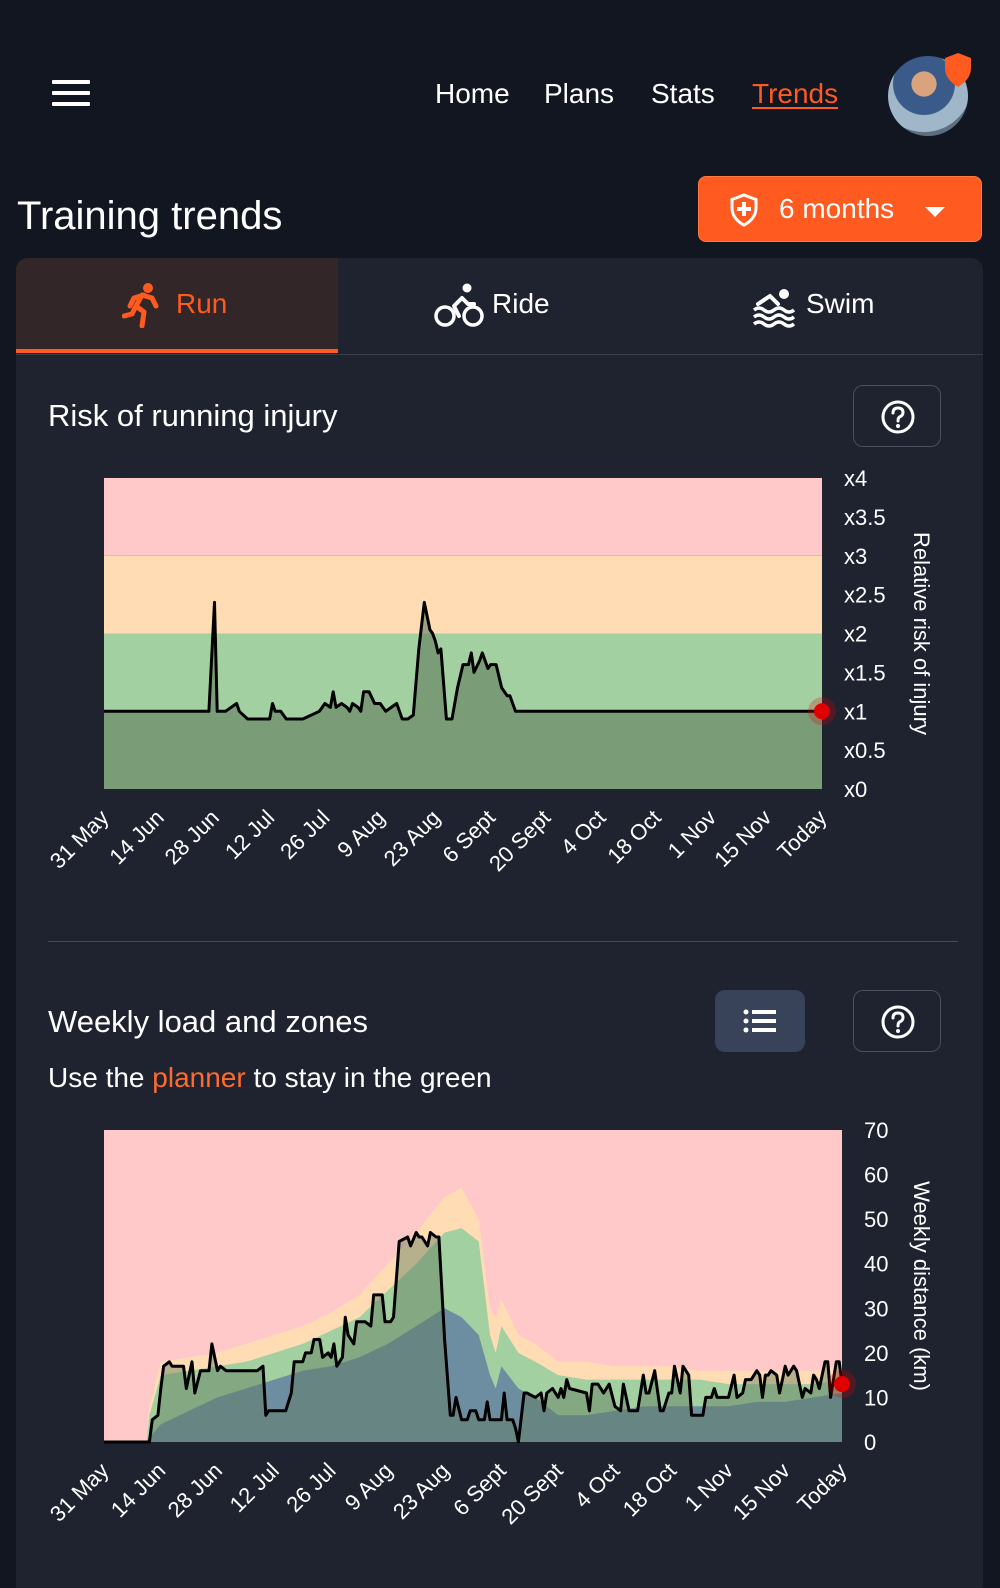  Describe the element at coordinates (193, 415) in the screenshot. I see `risk-title: Risk of running injury` at that location.